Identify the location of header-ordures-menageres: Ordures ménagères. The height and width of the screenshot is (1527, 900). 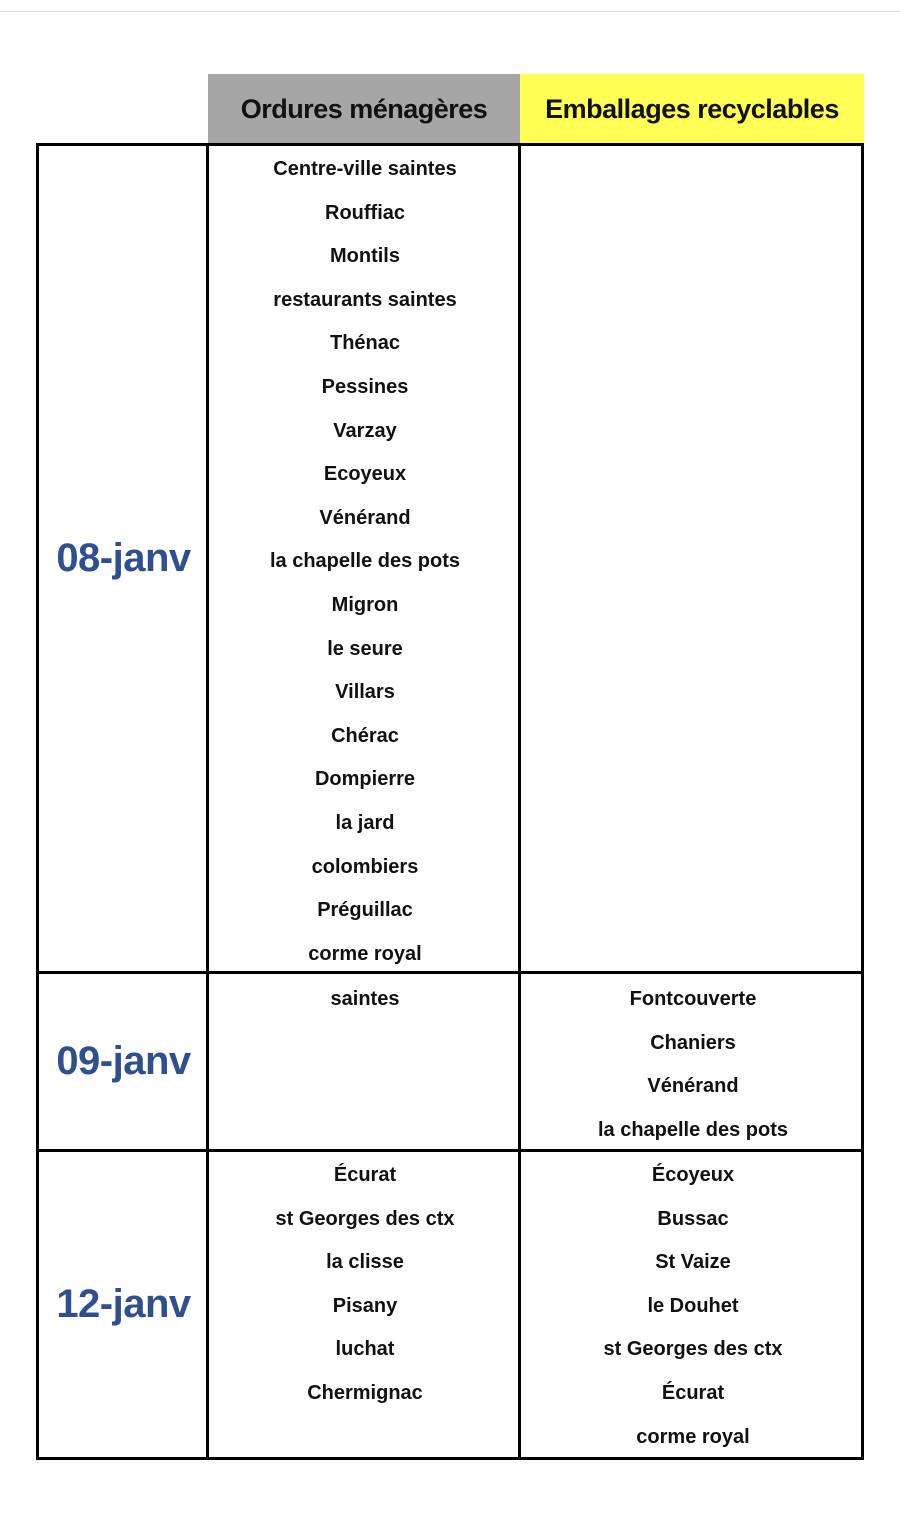
(364, 109).